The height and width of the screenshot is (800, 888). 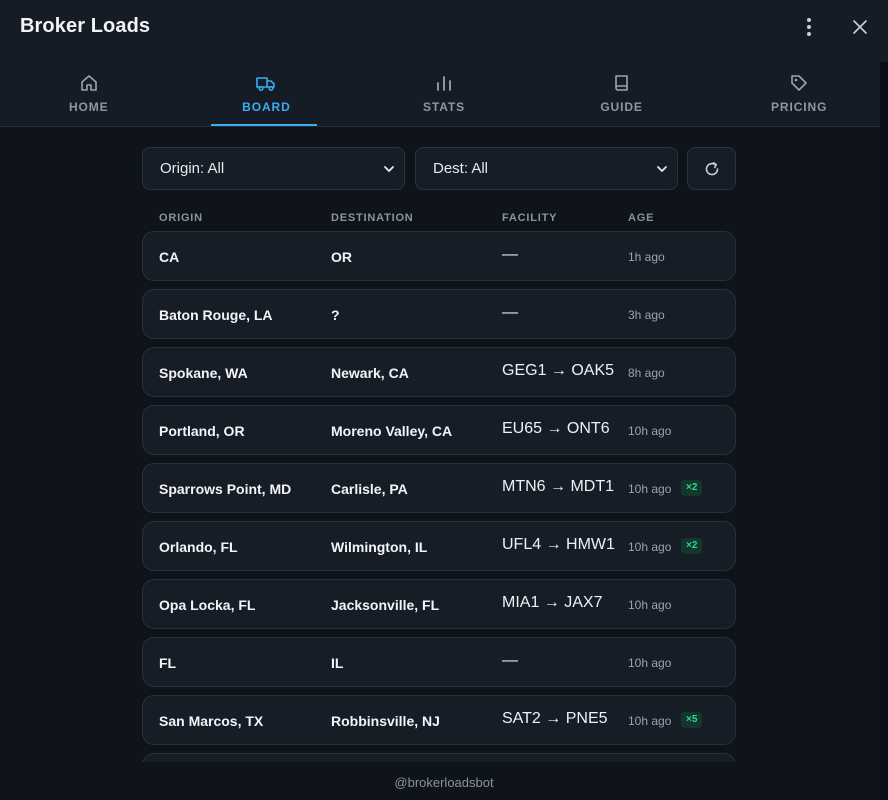 What do you see at coordinates (621, 83) in the screenshot?
I see `book-icon` at bounding box center [621, 83].